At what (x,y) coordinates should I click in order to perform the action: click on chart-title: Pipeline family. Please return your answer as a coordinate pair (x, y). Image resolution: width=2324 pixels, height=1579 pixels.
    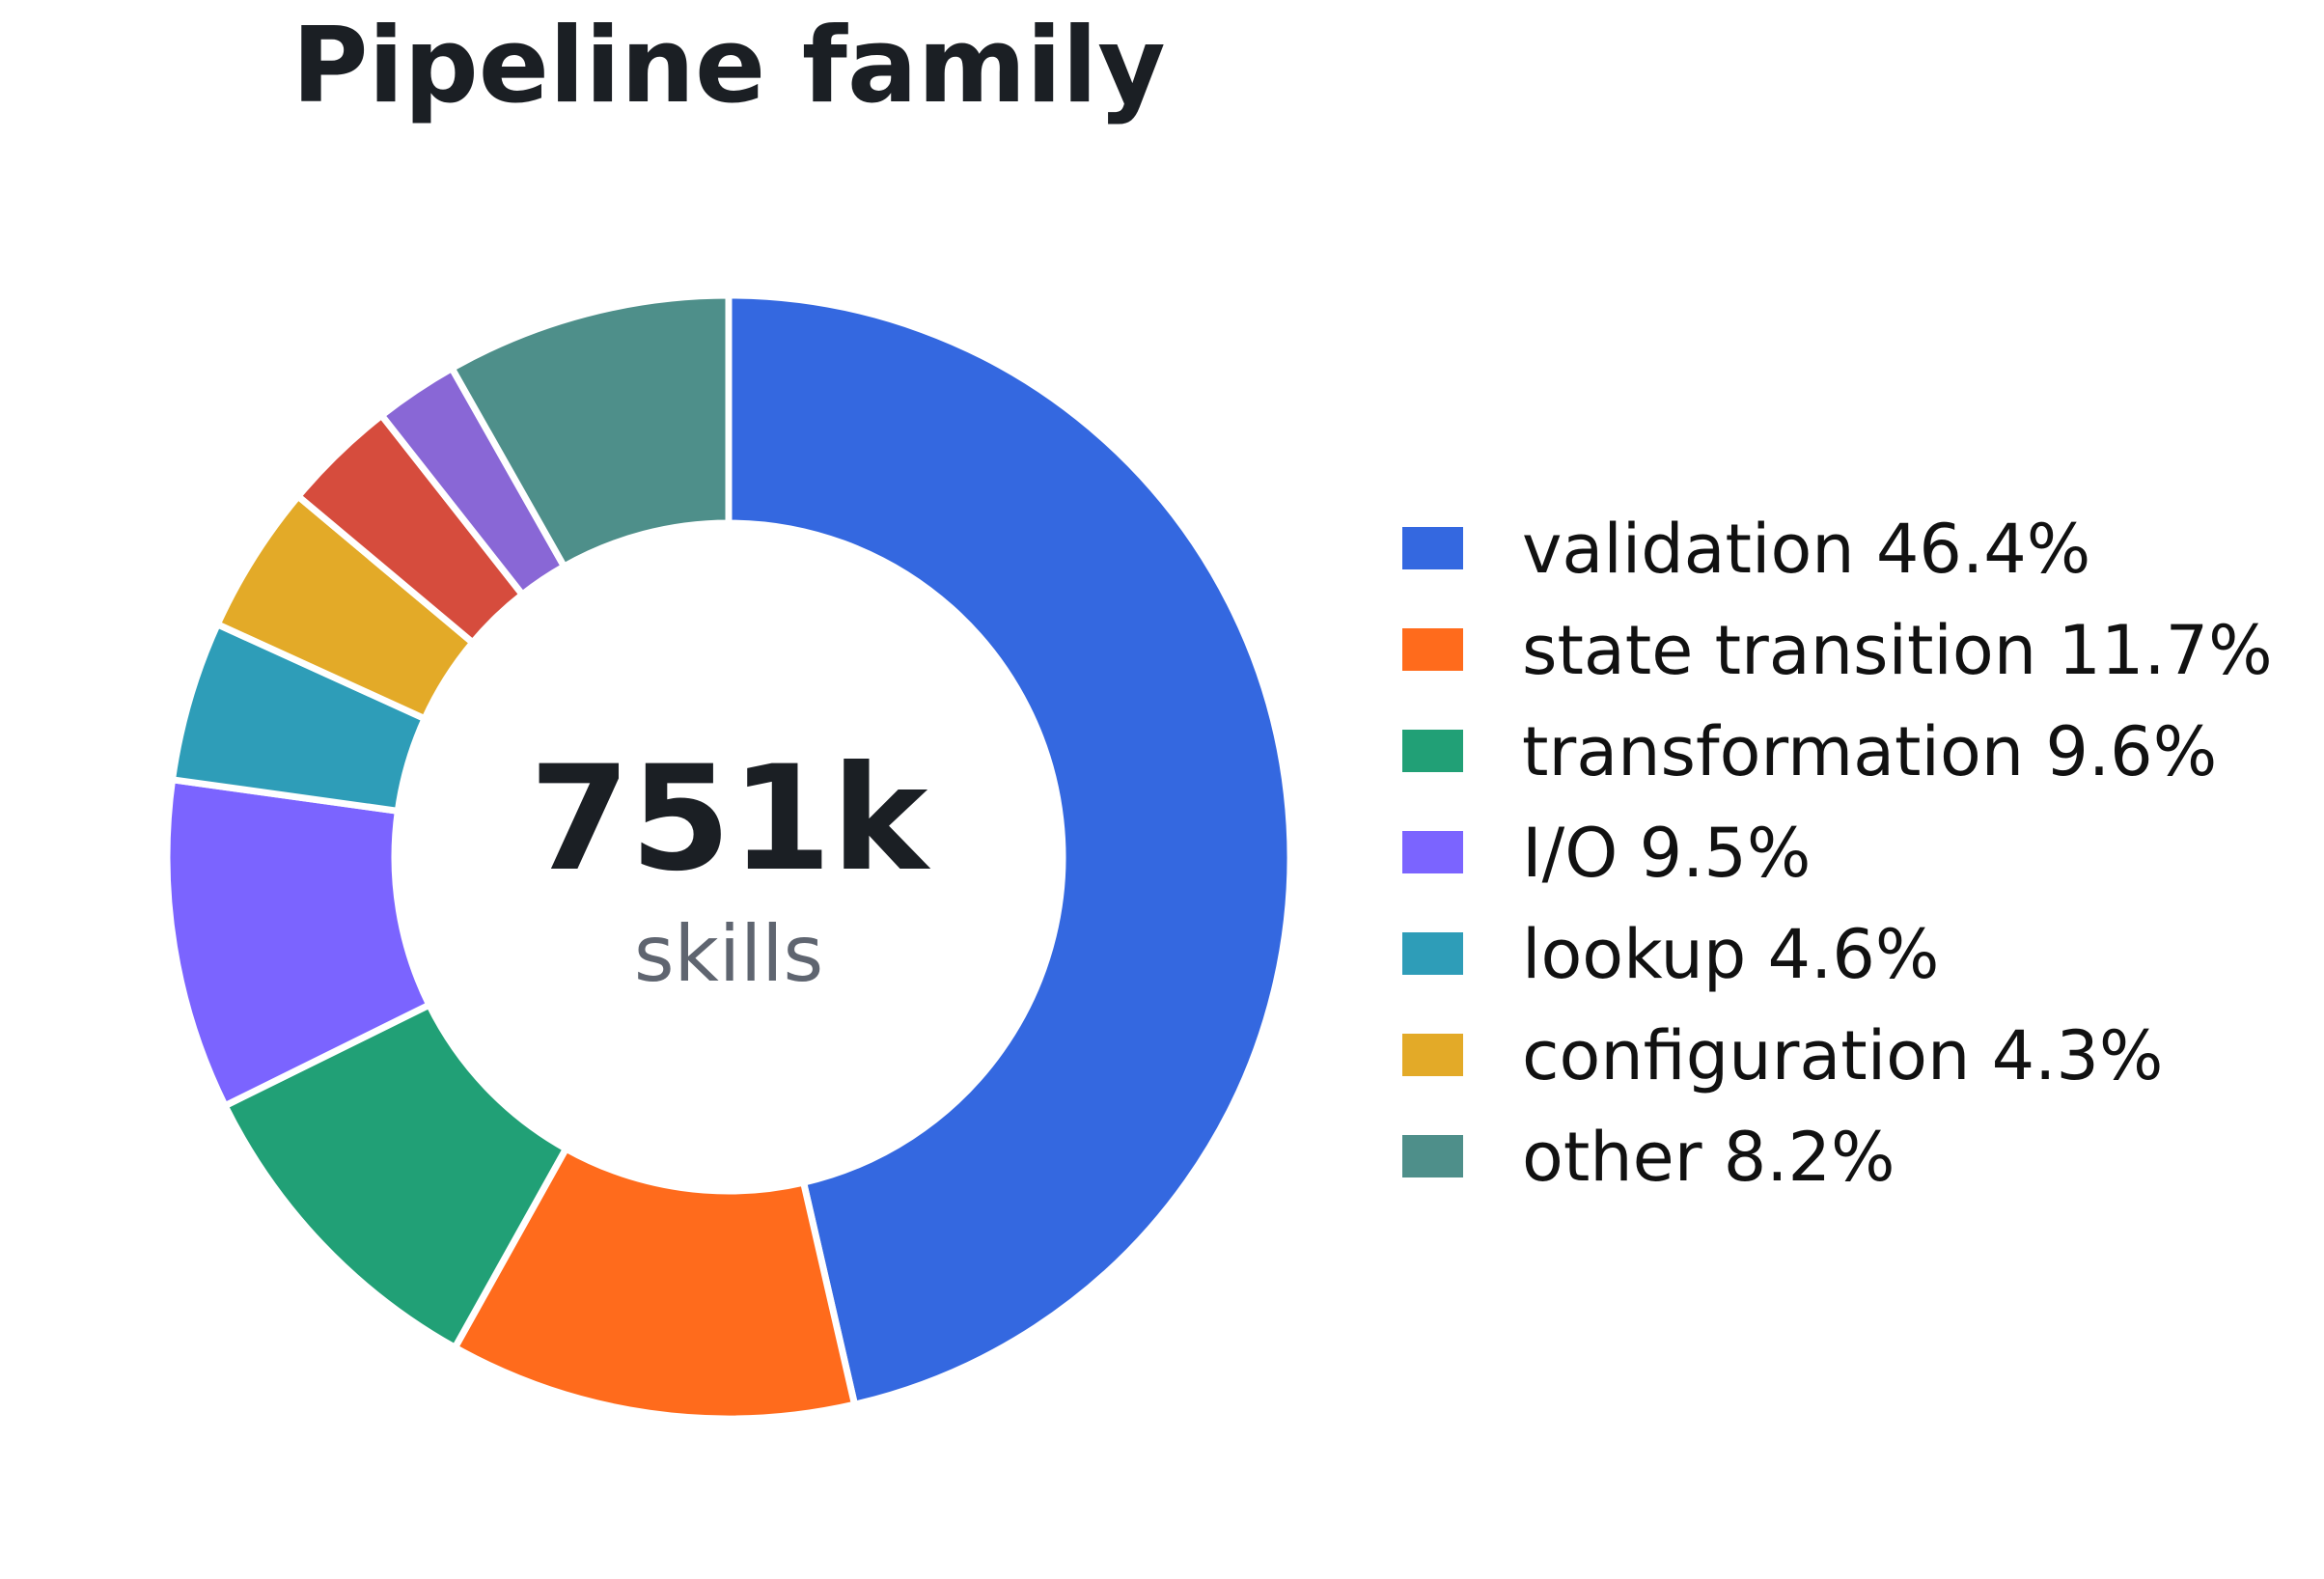
    Looking at the image, I should click on (728, 66).